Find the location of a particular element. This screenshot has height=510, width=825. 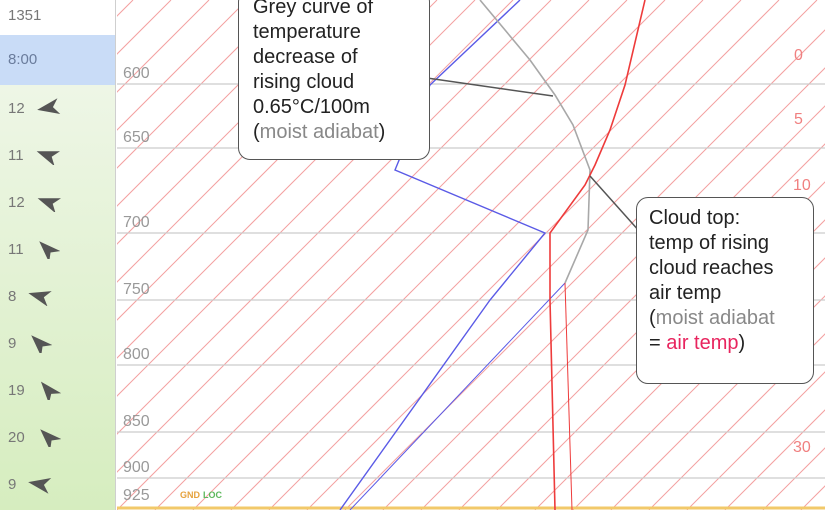

temperature-label: 10 is located at coordinates (802, 185).